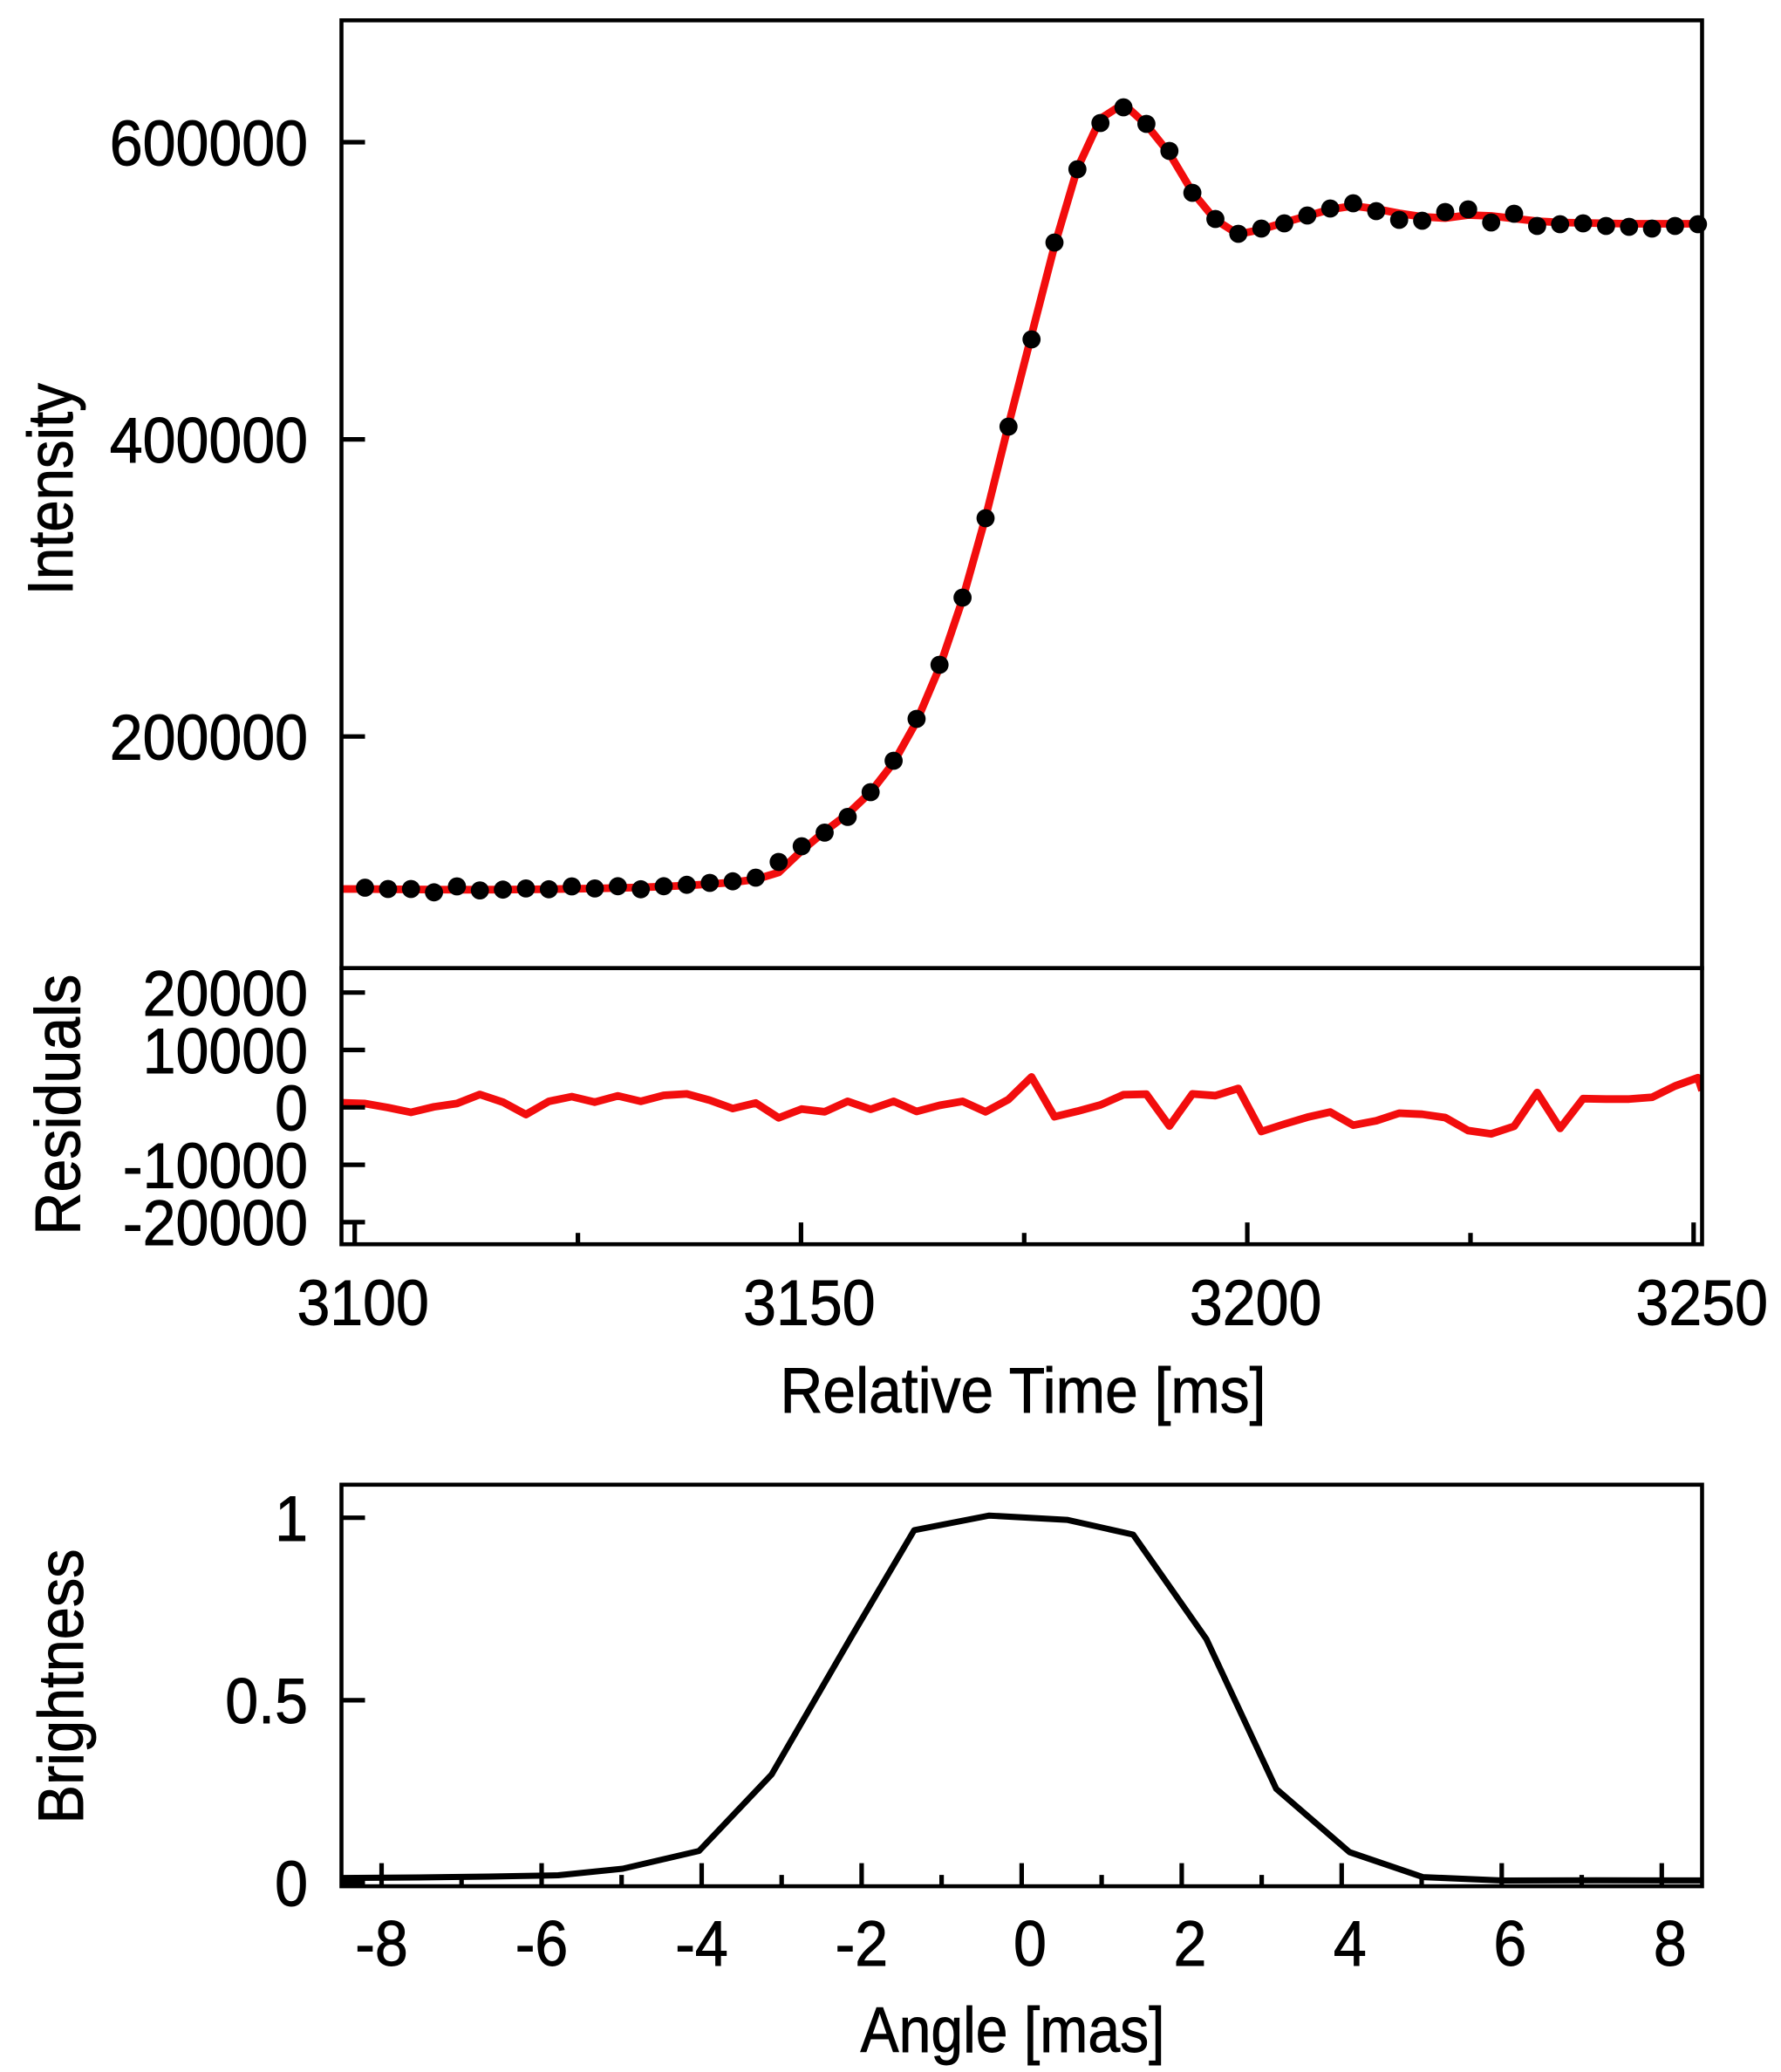 This screenshot has width=1781, height=2072. Describe the element at coordinates (266, 1702) in the screenshot. I see `svg-text: 0.5` at that location.